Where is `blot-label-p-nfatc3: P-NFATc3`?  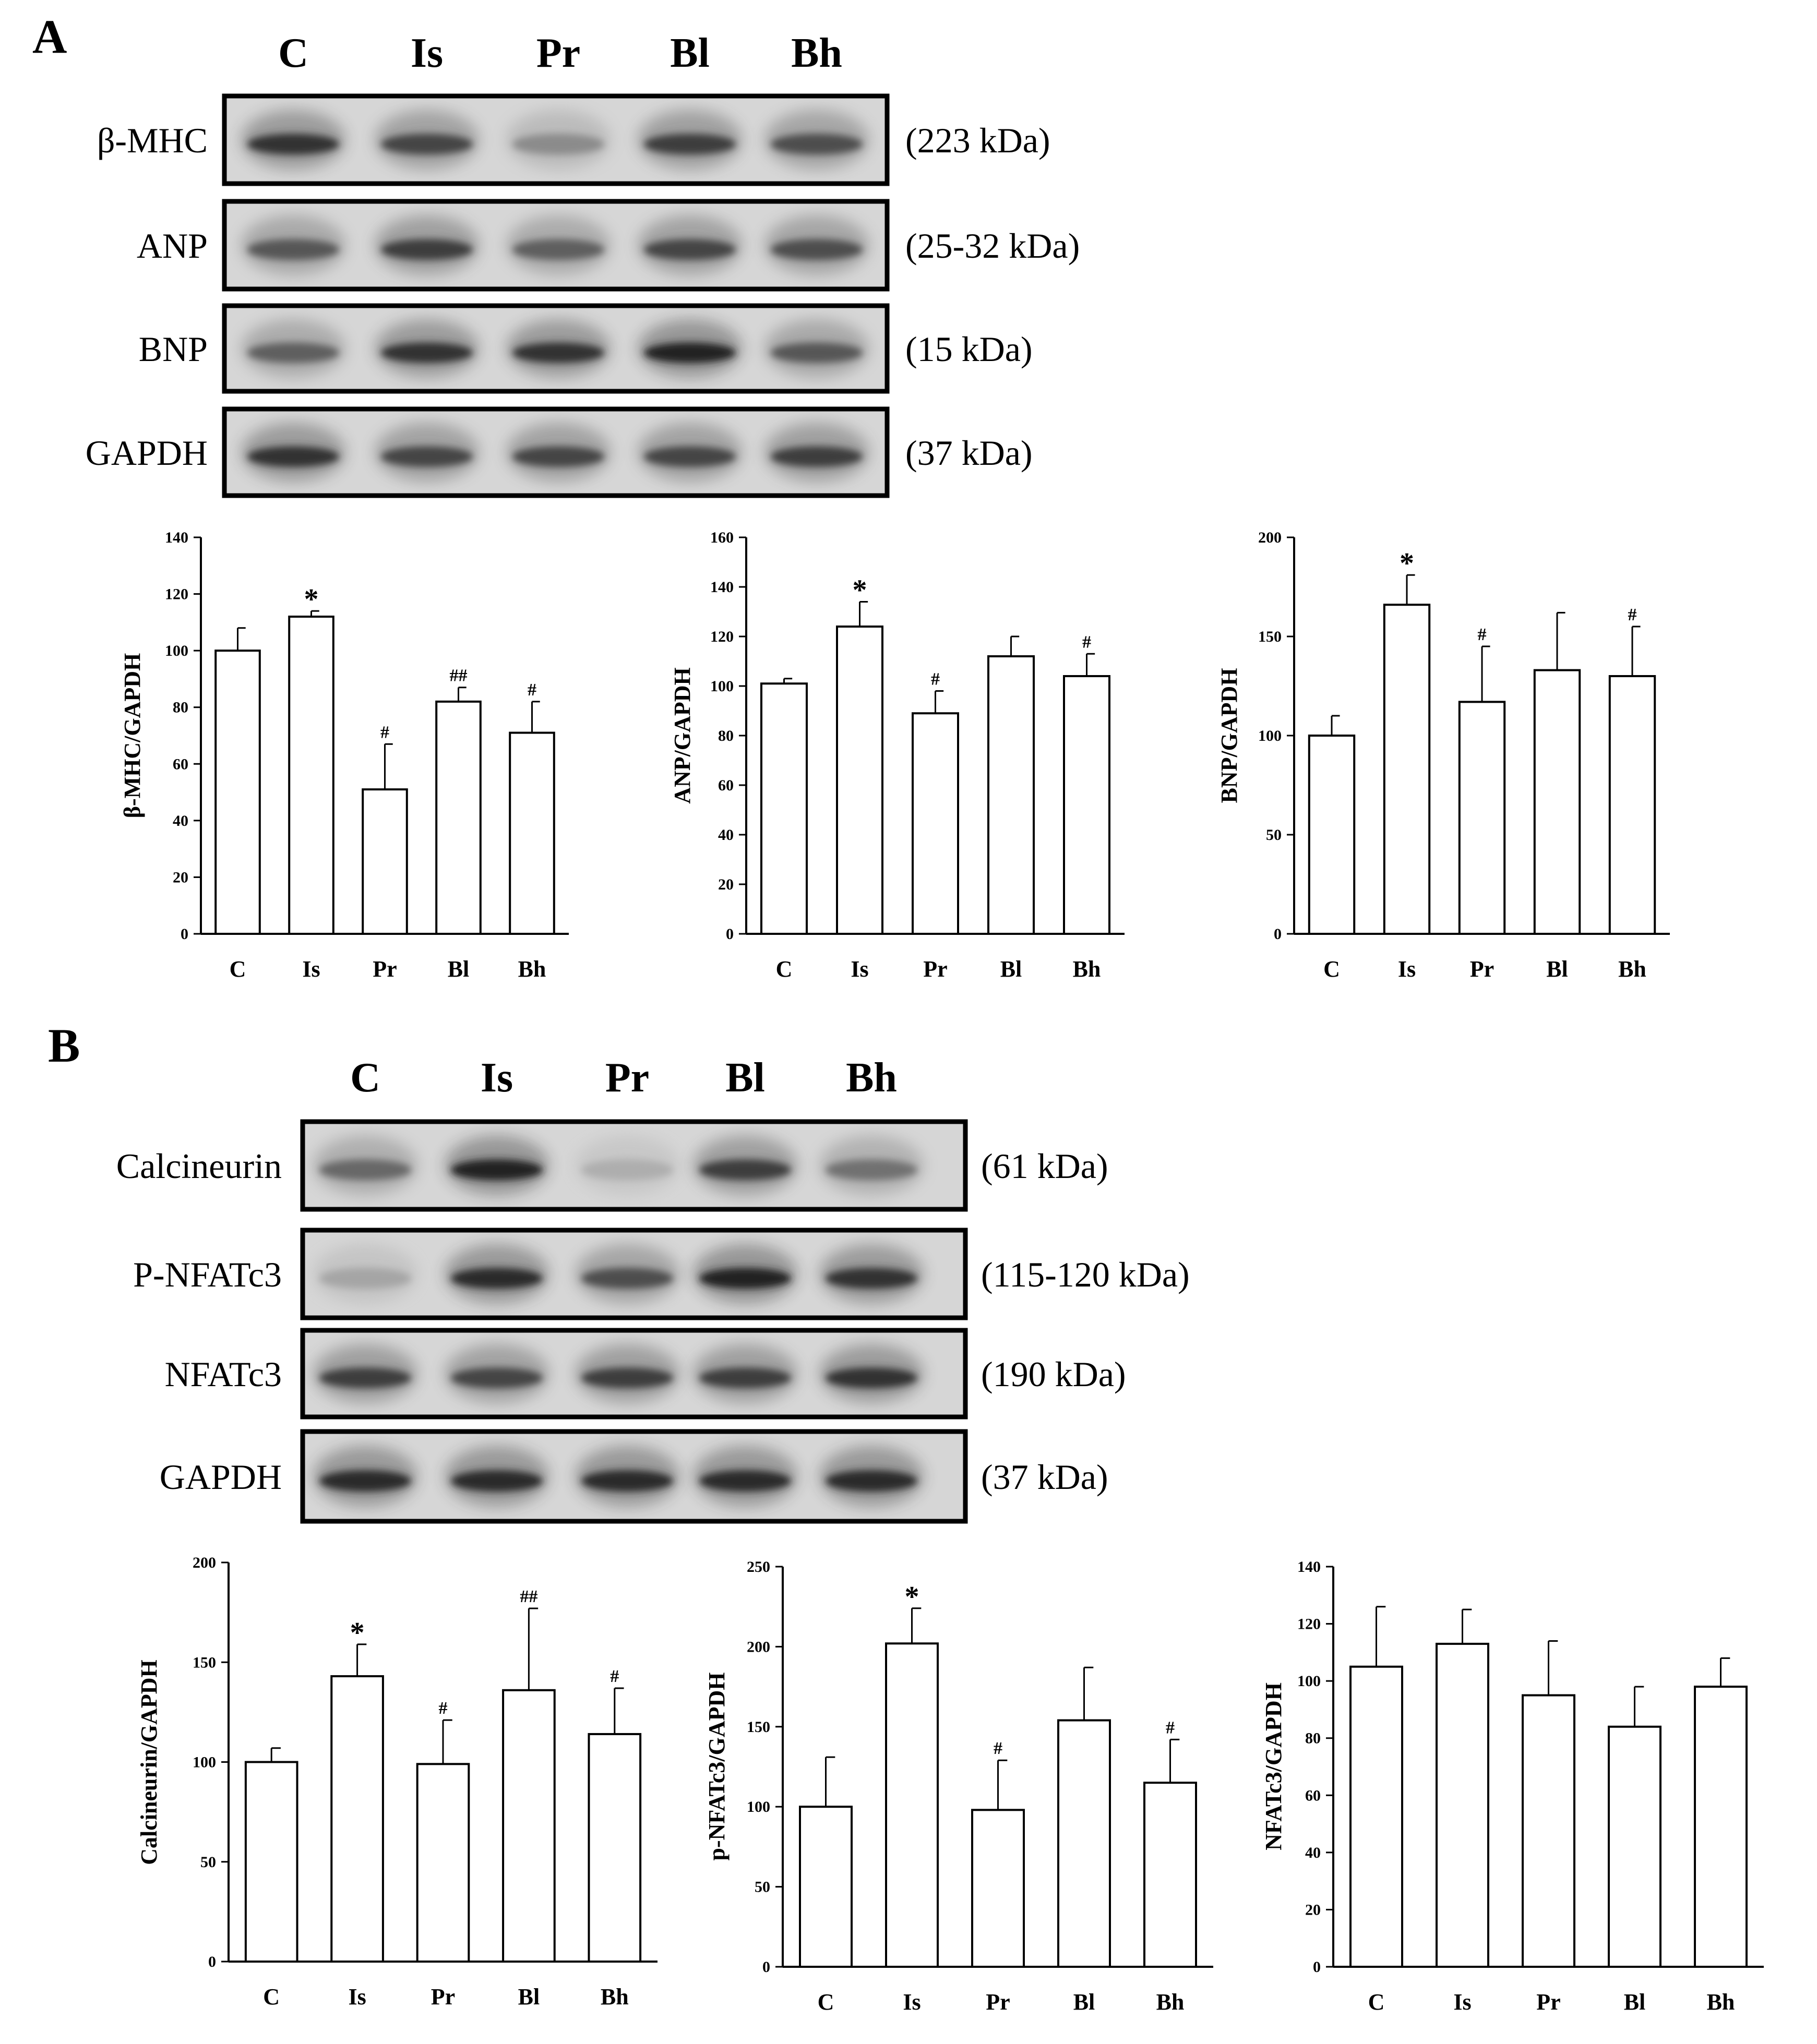 blot-label-p-nfatc3: P-NFATc3 is located at coordinates (208, 1274).